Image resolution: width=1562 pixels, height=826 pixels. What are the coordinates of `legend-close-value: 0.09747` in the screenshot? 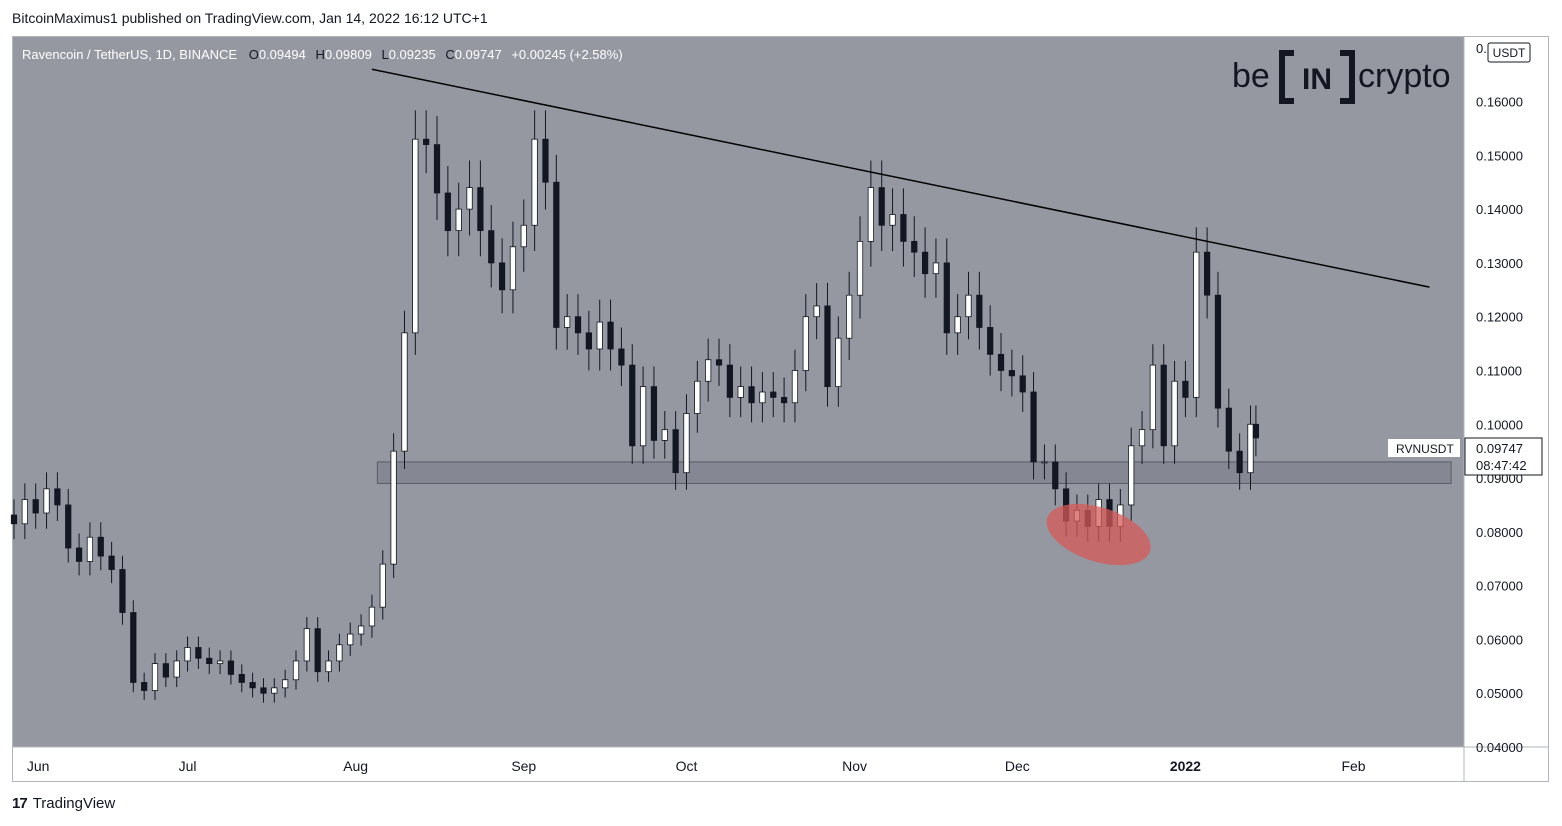 It's located at (478, 54).